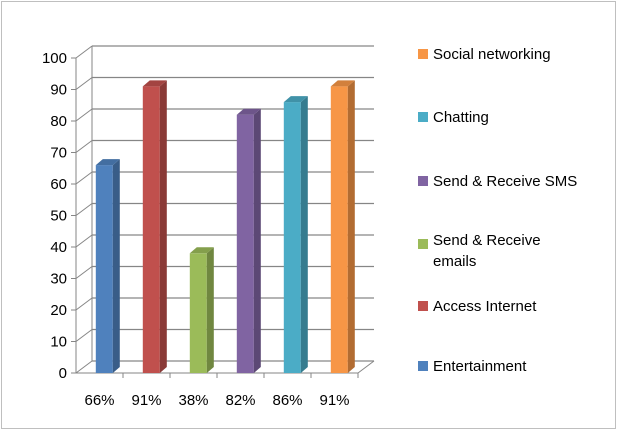 This screenshot has height=432, width=619. Describe the element at coordinates (58, 121) in the screenshot. I see `y-tick-label: 80` at that location.